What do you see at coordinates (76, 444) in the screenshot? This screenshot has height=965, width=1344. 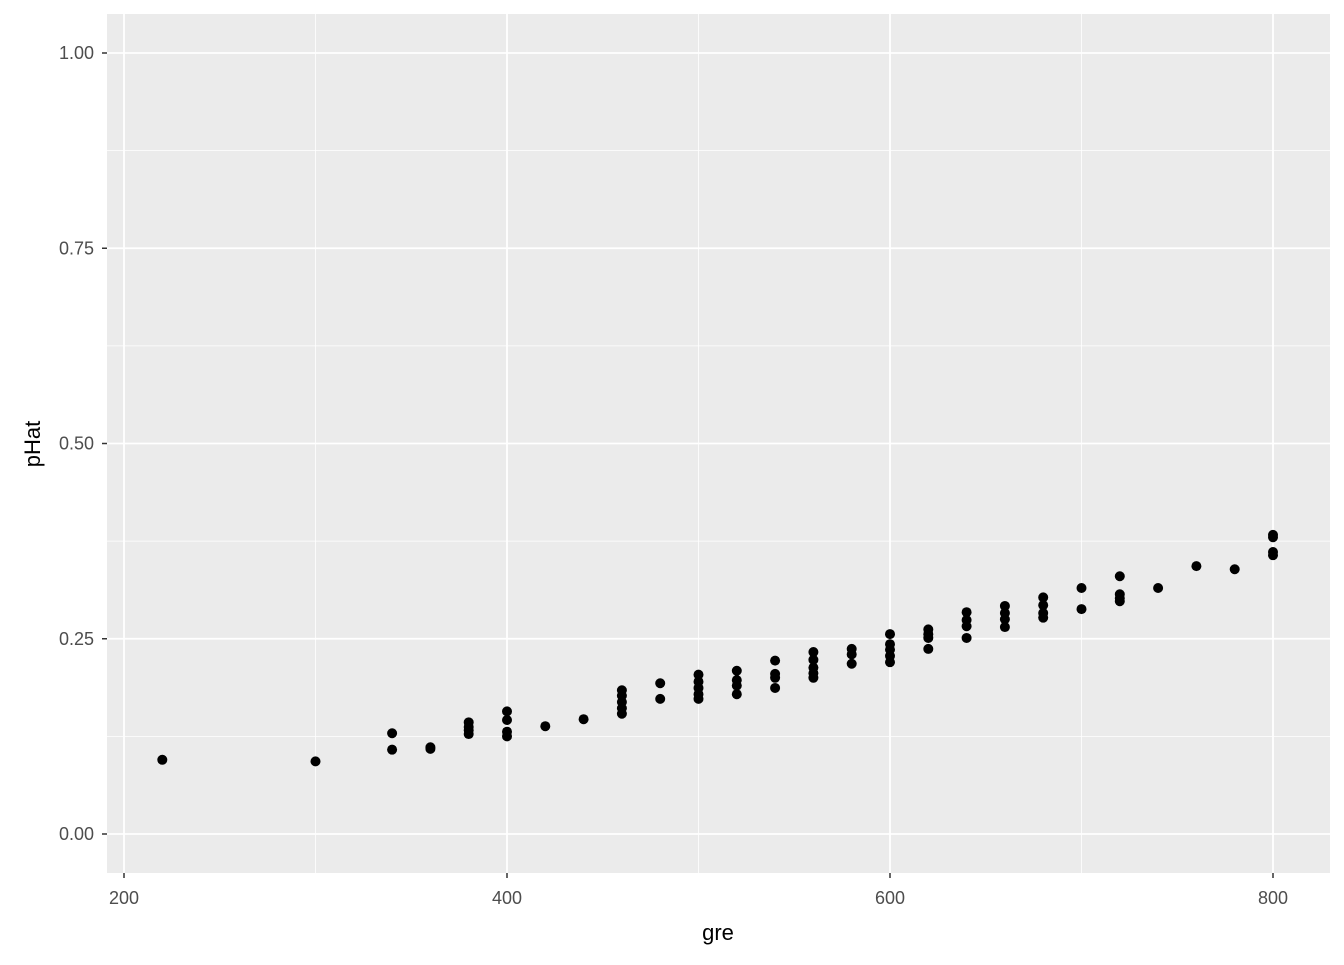 I see `y-tick-label: 0.50` at bounding box center [76, 444].